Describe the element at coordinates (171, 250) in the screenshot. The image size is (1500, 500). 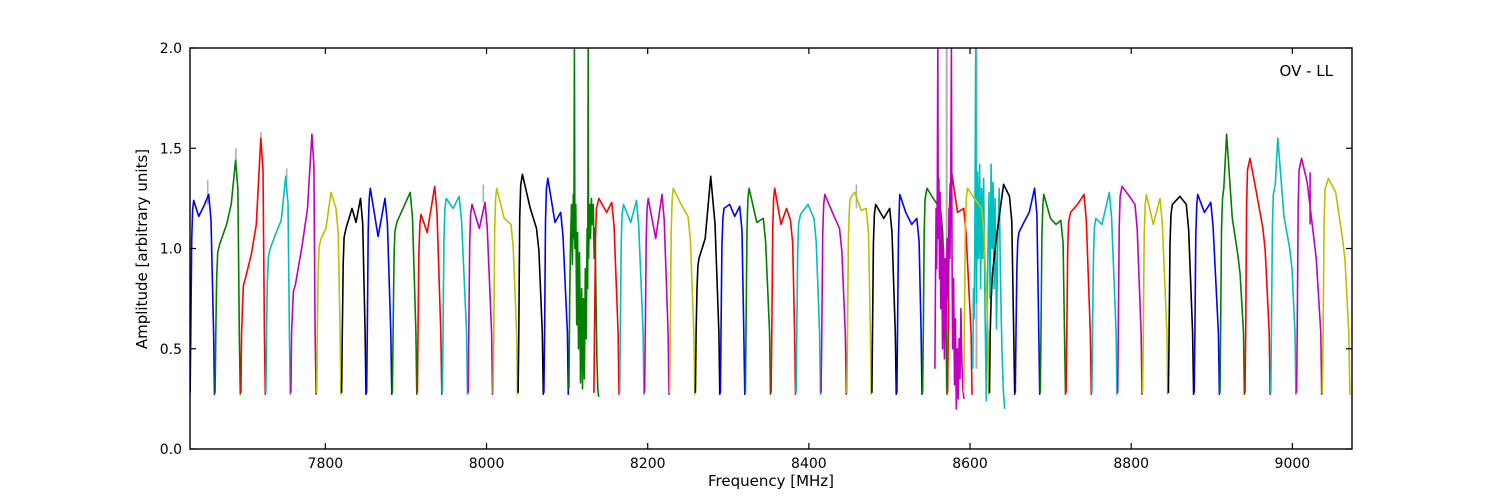
I see `y-tick-label: 1.0` at that location.